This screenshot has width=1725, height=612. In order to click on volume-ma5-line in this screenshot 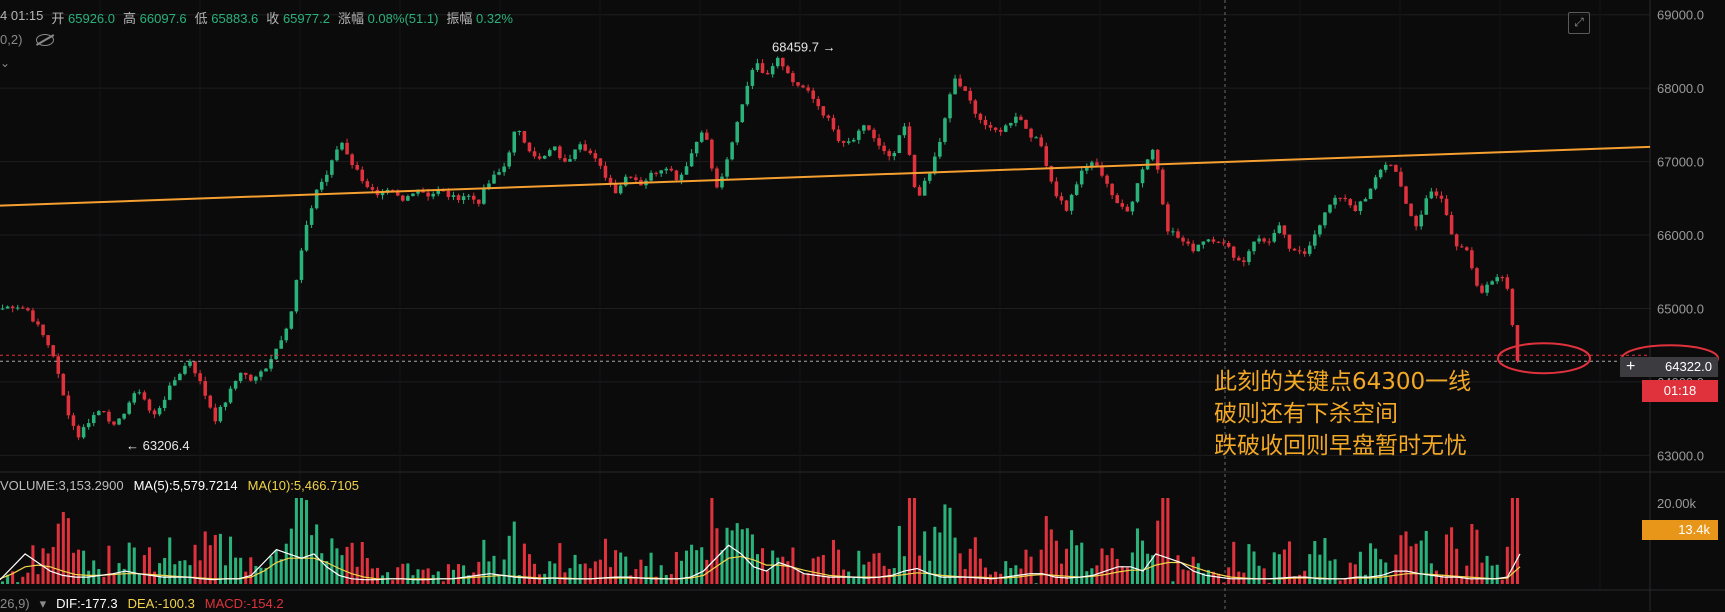, I will do `click(760, 562)`.